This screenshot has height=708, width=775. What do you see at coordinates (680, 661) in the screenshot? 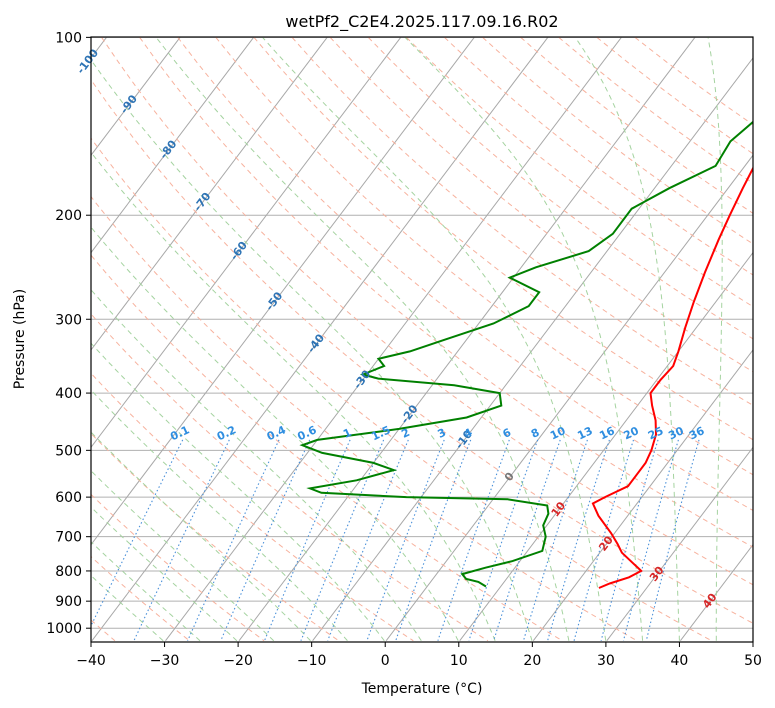
I see `x-tick-label: 40` at bounding box center [680, 661].